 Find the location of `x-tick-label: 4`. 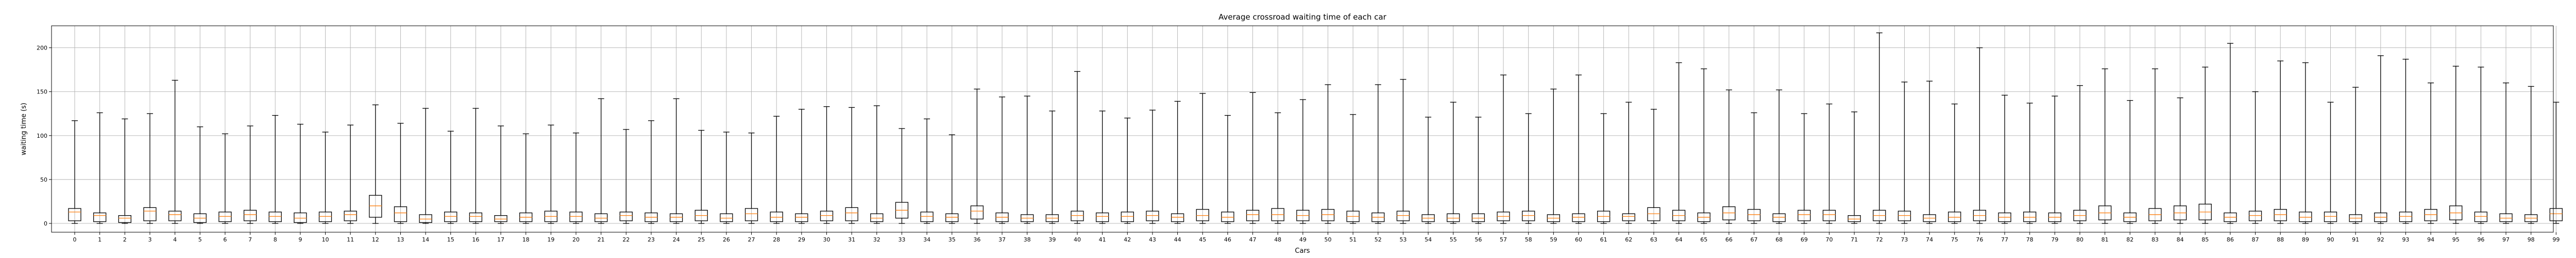

x-tick-label: 4 is located at coordinates (175, 239).